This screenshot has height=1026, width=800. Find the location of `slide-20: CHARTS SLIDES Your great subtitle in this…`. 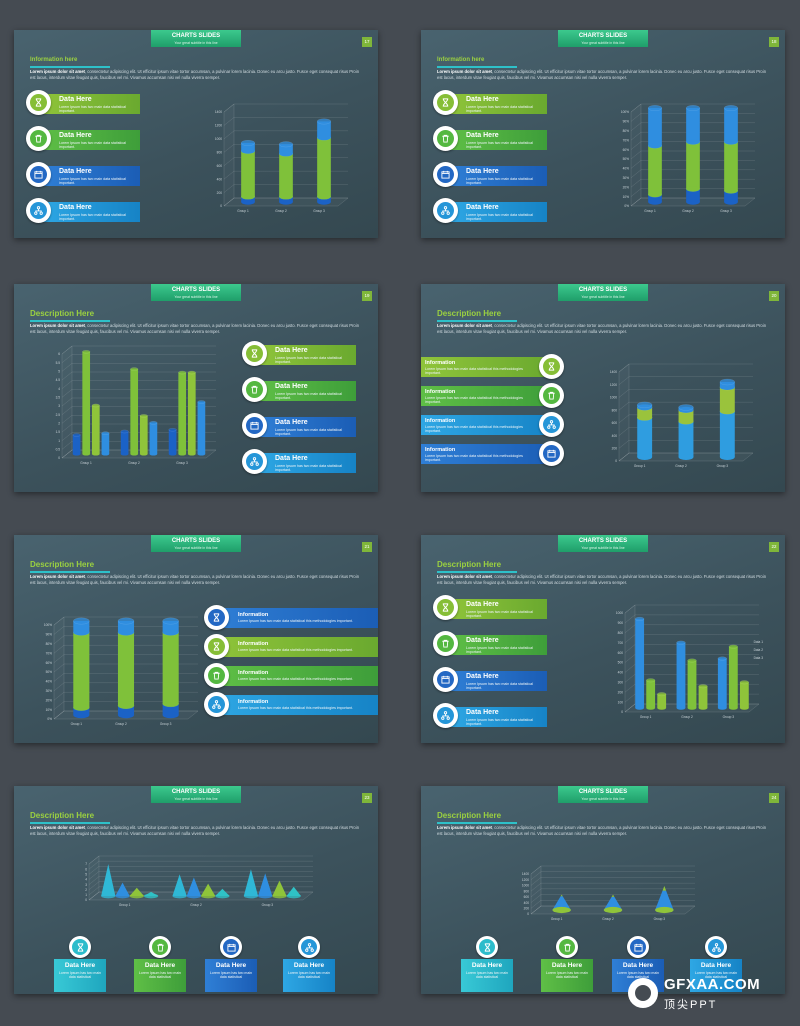

slide-20: CHARTS SLIDES Your great subtitle in this… is located at coordinates (603, 388).